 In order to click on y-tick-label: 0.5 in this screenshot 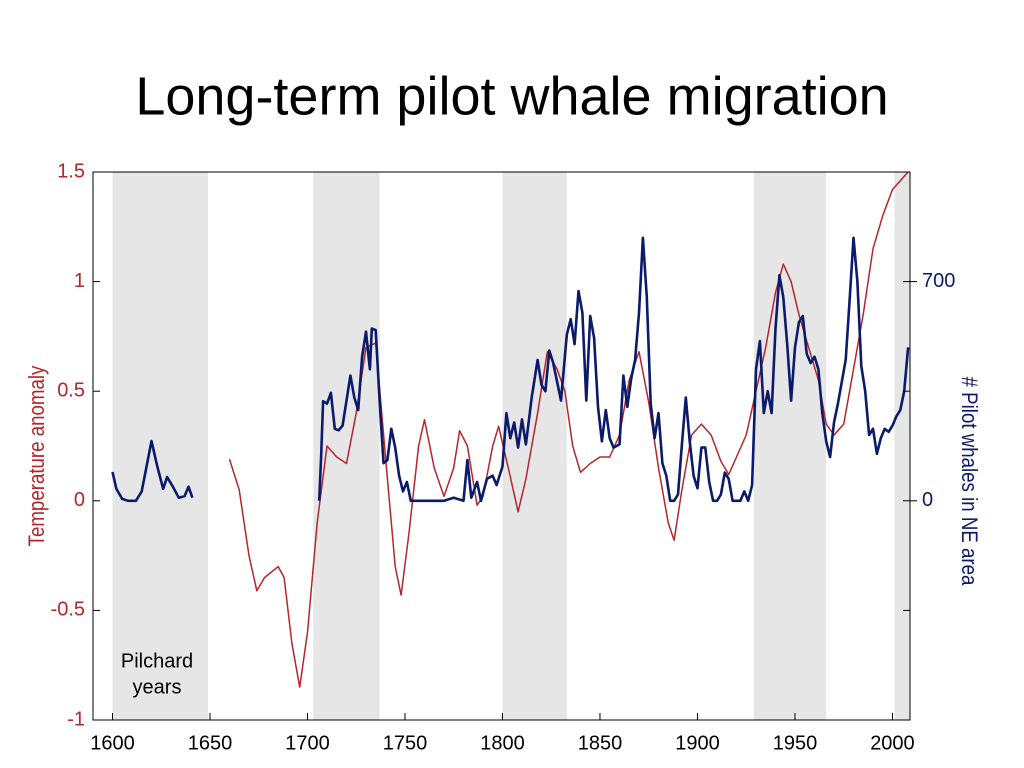, I will do `click(71, 390)`.